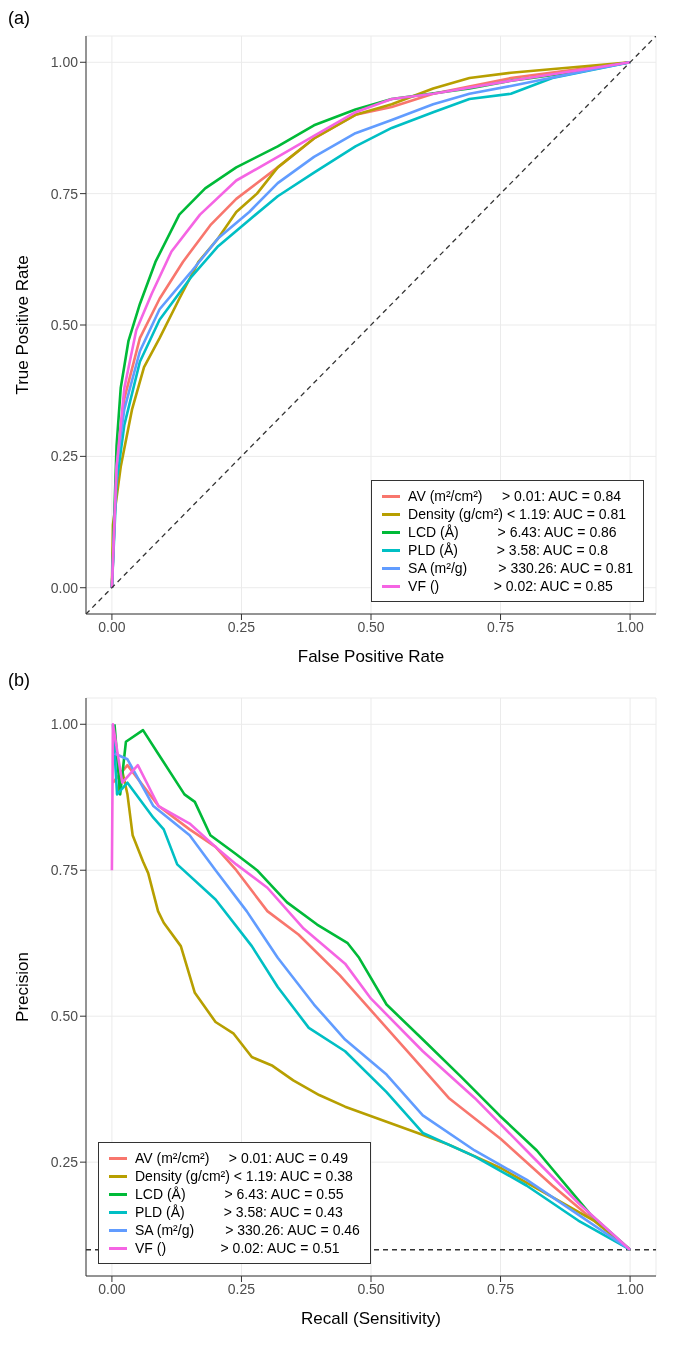  What do you see at coordinates (510, 586) in the screenshot?
I see `legend-label: VF () > 0.02: AUC = 0.85` at bounding box center [510, 586].